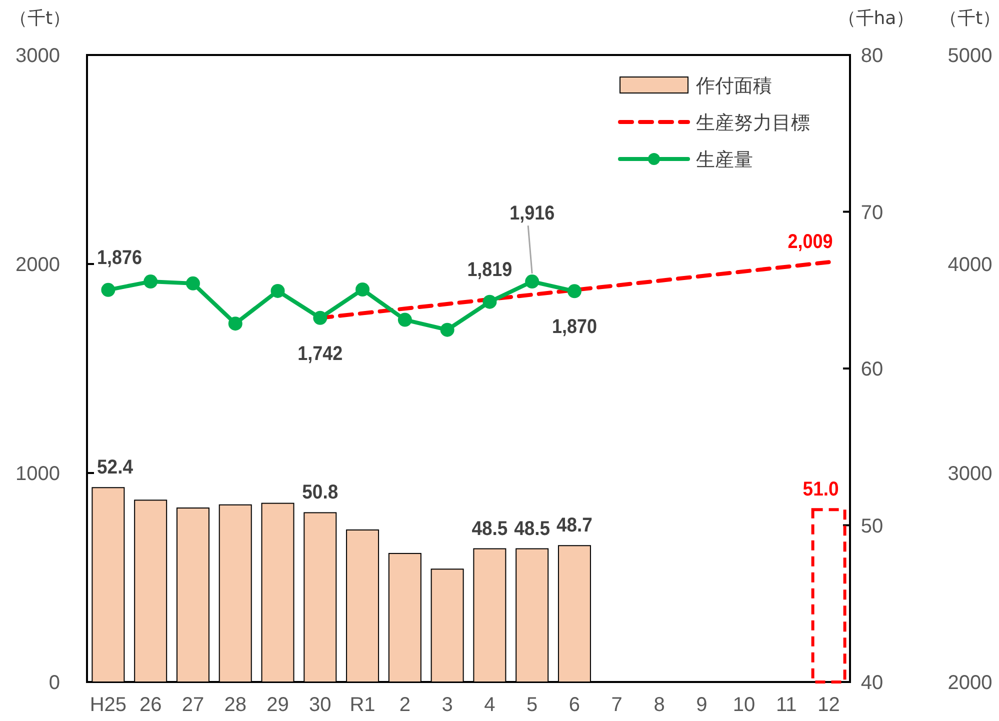 The width and height of the screenshot is (999, 721). Describe the element at coordinates (970, 265) in the screenshot. I see `y3-tick-label: 4000` at that location.